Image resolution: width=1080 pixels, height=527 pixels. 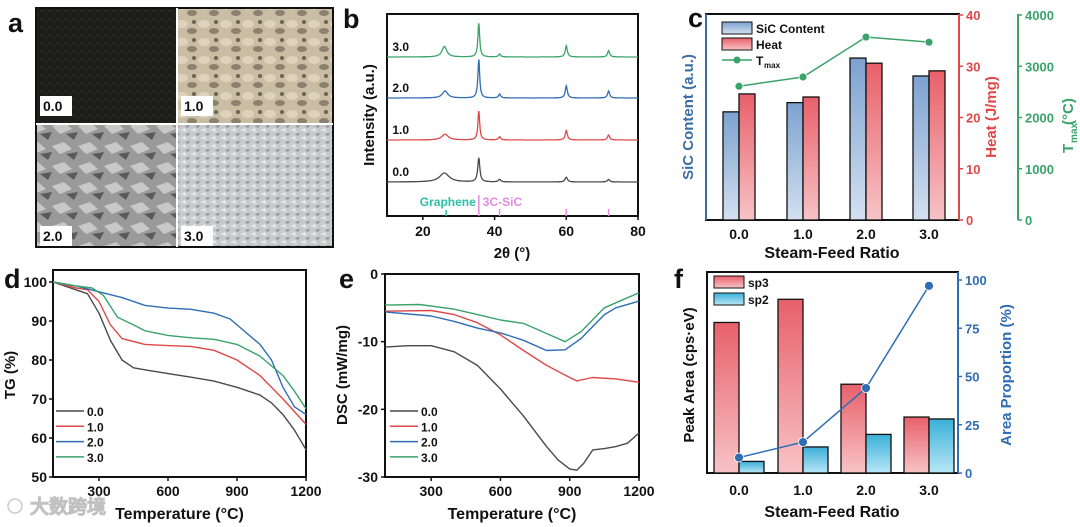 I want to click on x-tick-label: 80, so click(x=638, y=231).